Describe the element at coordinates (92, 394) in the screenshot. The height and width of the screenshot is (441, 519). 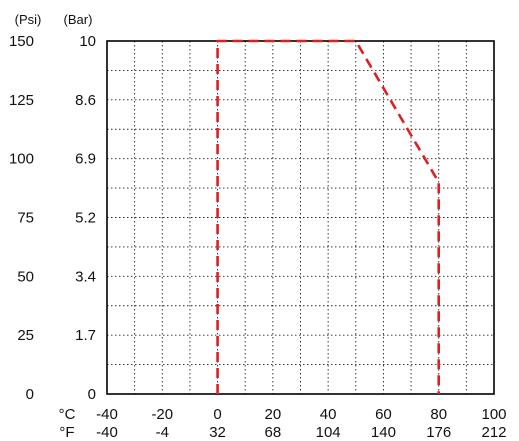
I see `bar-tick-label: 0` at that location.